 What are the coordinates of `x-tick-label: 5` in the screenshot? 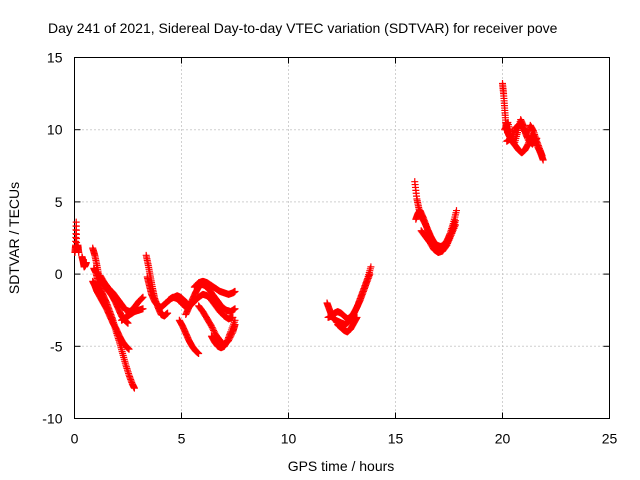 It's located at (182, 439).